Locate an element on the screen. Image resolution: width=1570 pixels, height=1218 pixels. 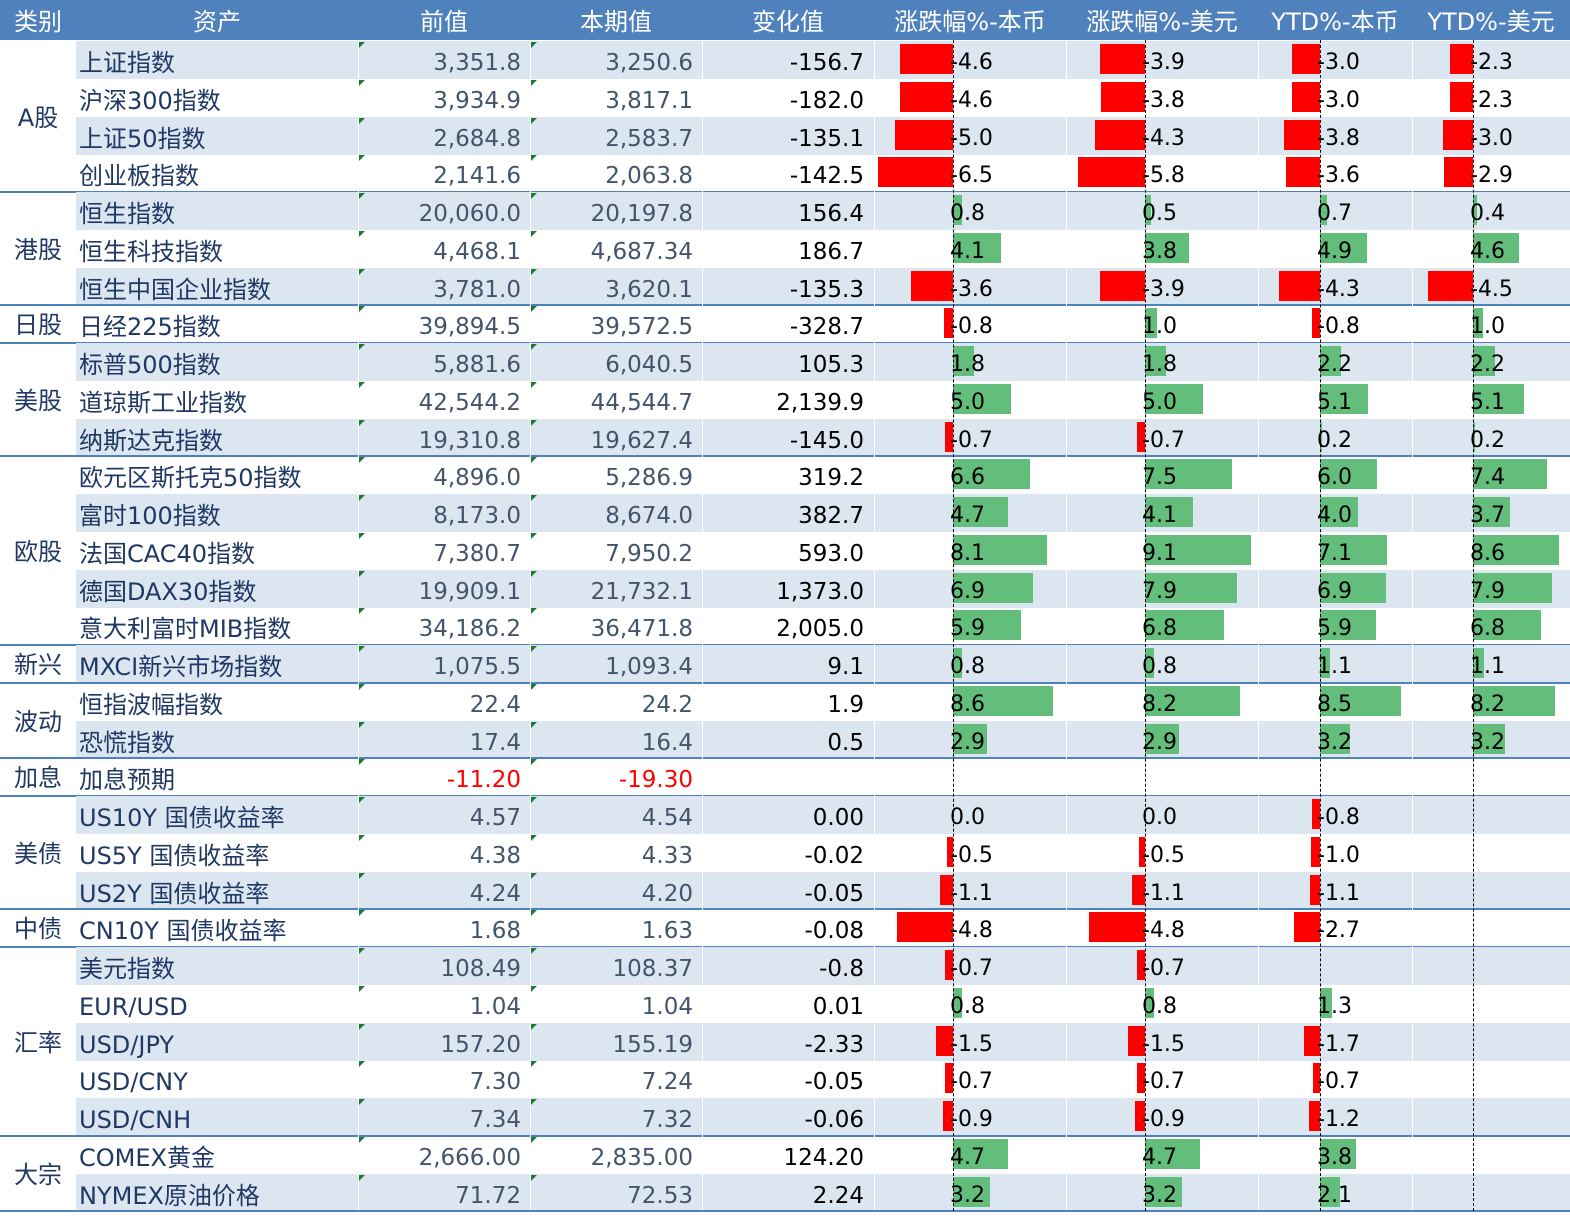
curr-value: 3,250.6 is located at coordinates (649, 63).